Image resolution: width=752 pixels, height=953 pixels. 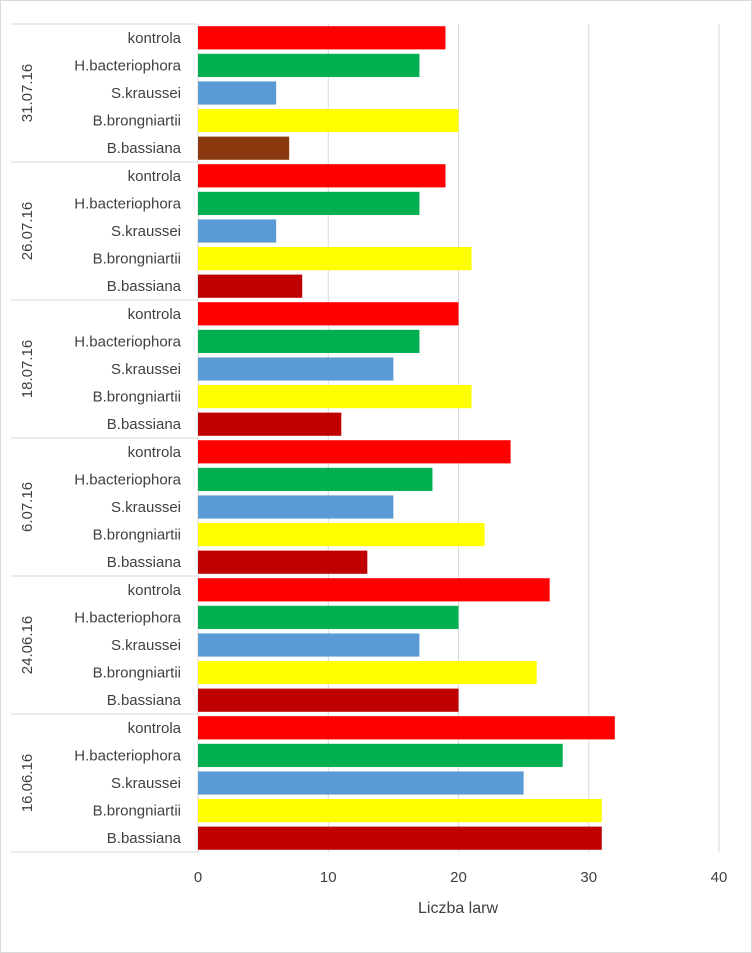 I want to click on group-date-label: 6.07.16, so click(x=27, y=507).